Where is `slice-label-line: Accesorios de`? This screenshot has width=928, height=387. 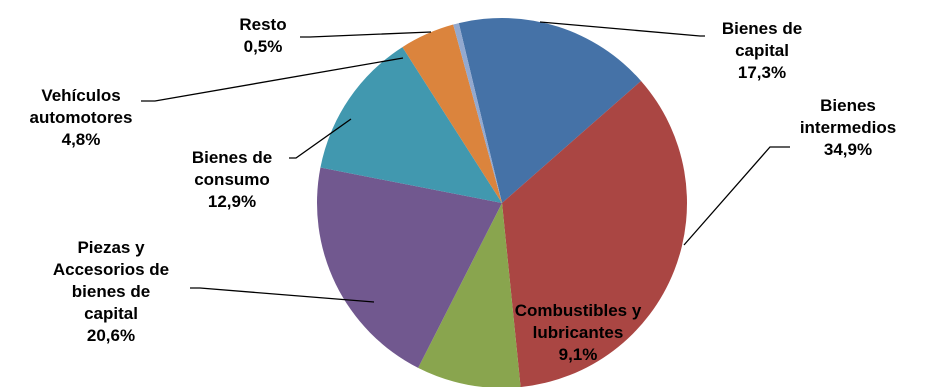
slice-label-line: Accesorios de is located at coordinates (111, 269).